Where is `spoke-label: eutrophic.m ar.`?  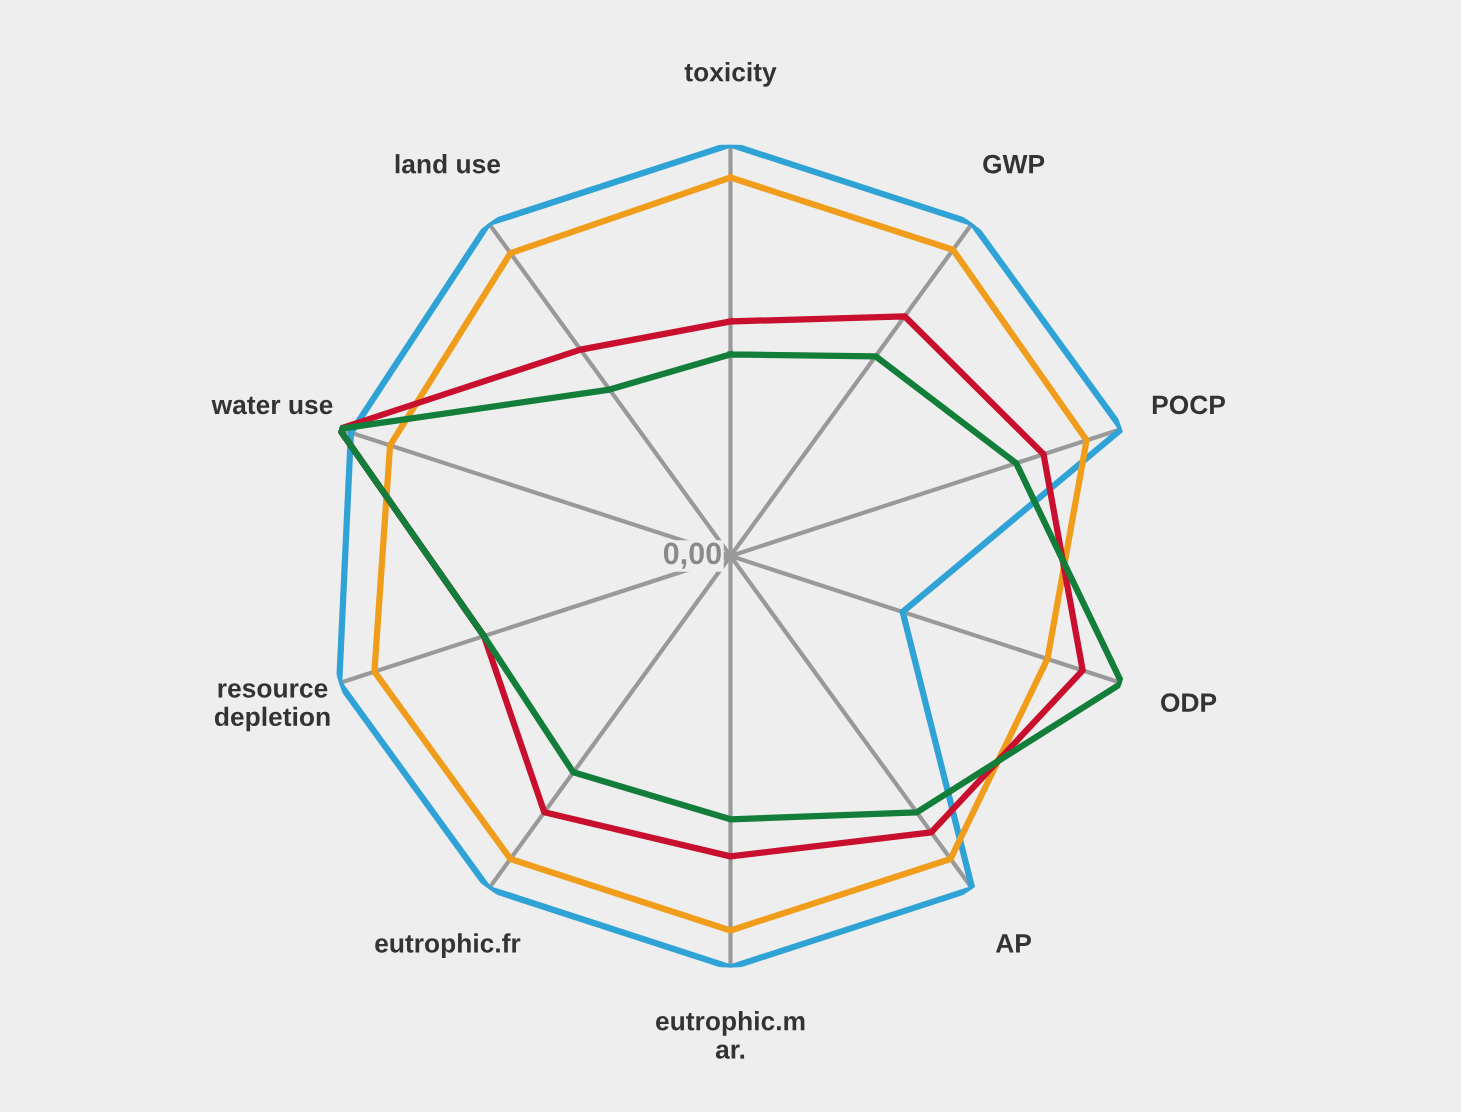
spoke-label: eutrophic.m ar. is located at coordinates (730, 1035).